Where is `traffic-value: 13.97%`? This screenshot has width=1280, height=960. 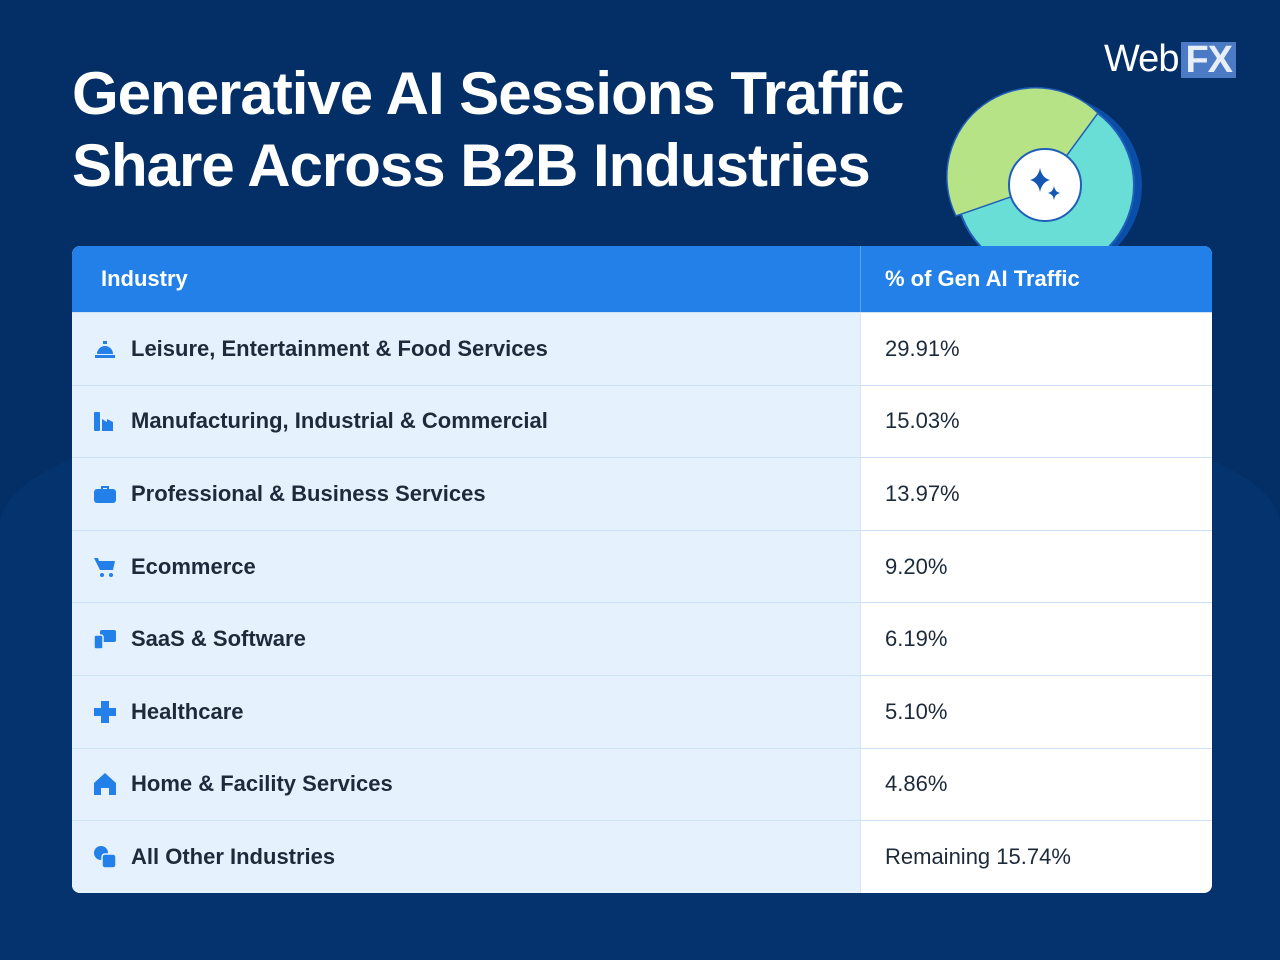
traffic-value: 13.97% is located at coordinates (922, 493).